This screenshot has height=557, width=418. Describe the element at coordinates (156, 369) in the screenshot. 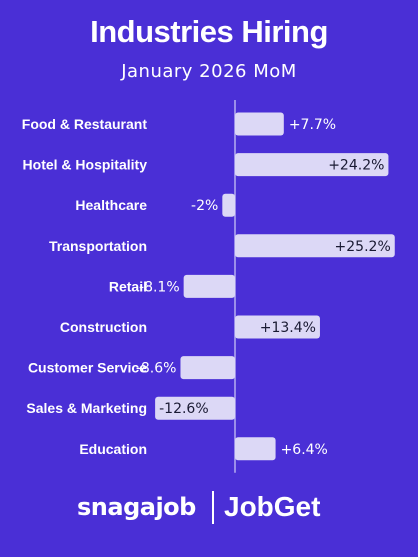

I see `data-label: -8.6%` at that location.